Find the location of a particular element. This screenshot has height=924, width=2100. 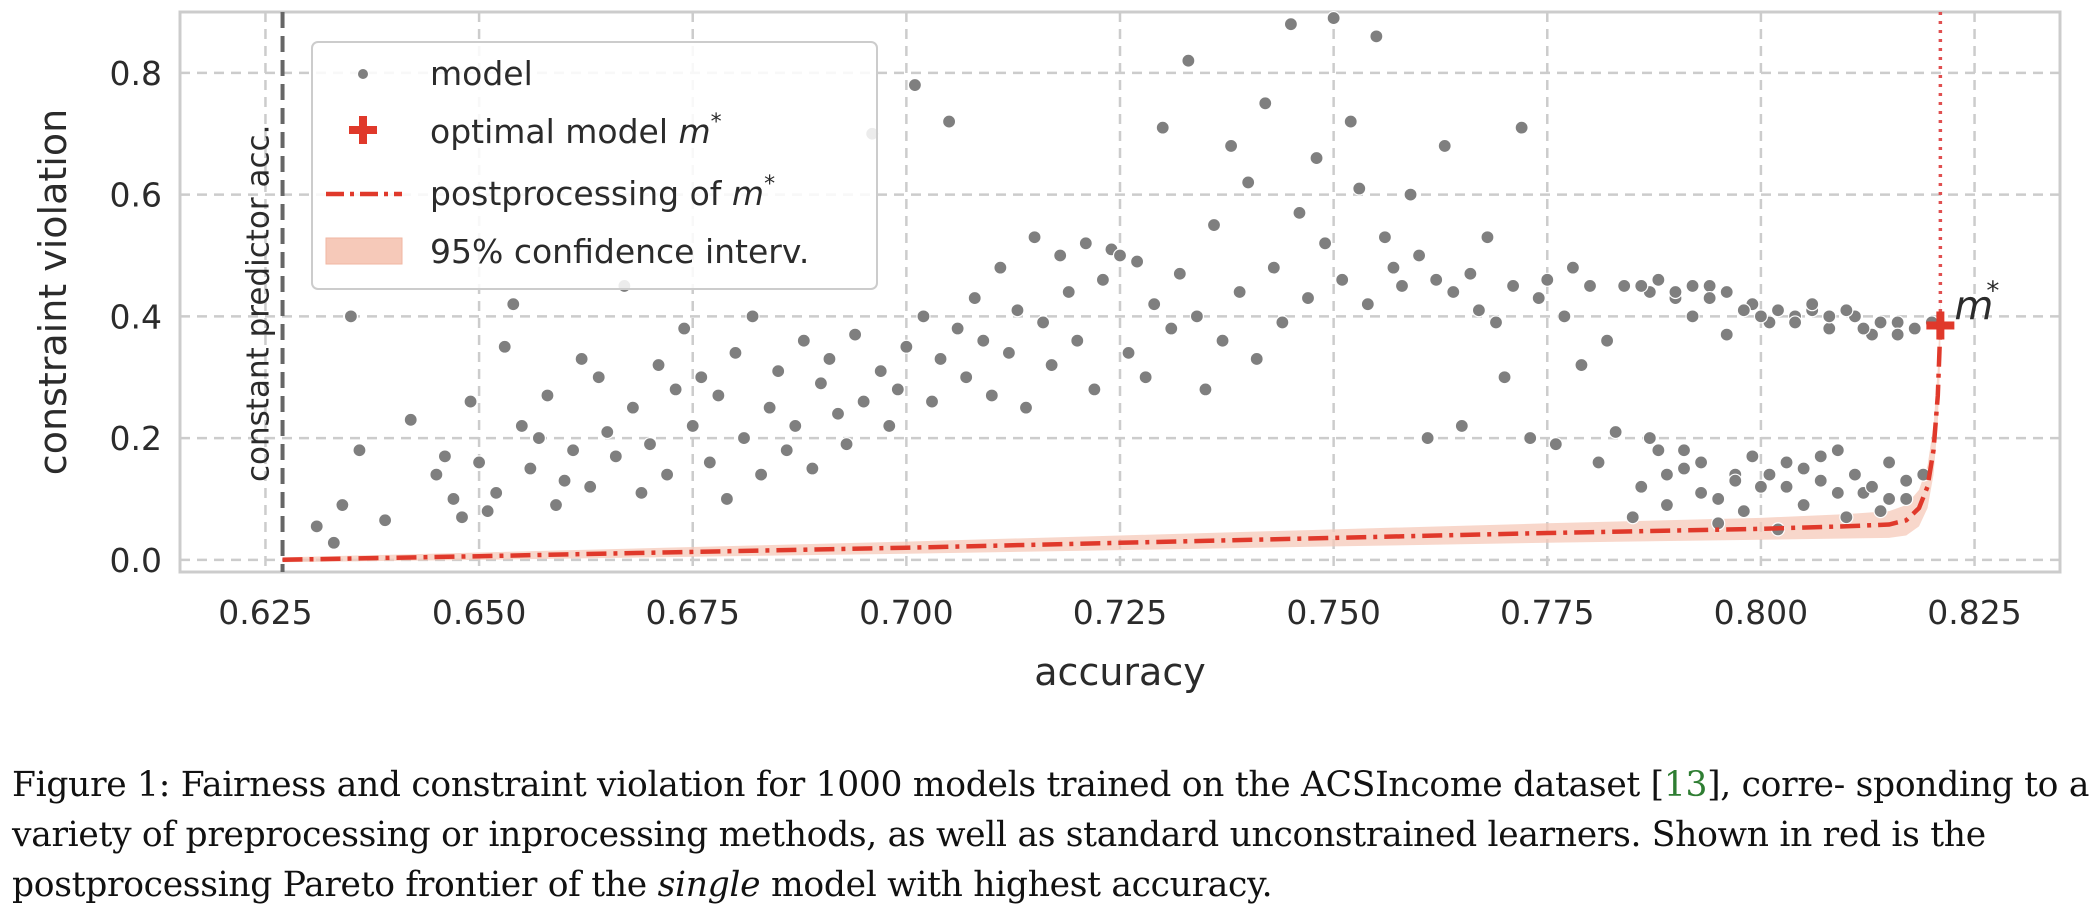

x-tick-label: 0.775 is located at coordinates (1547, 612).